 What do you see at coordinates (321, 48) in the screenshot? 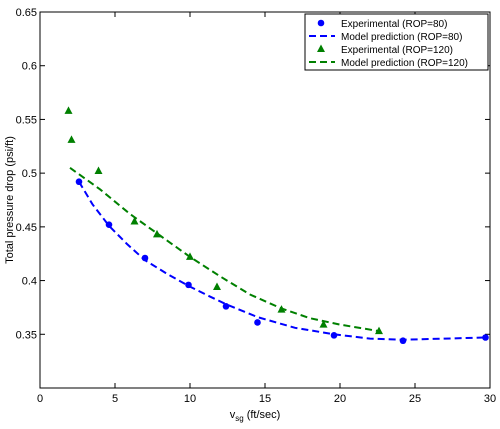
I see `legend-symbol-triangle` at bounding box center [321, 48].